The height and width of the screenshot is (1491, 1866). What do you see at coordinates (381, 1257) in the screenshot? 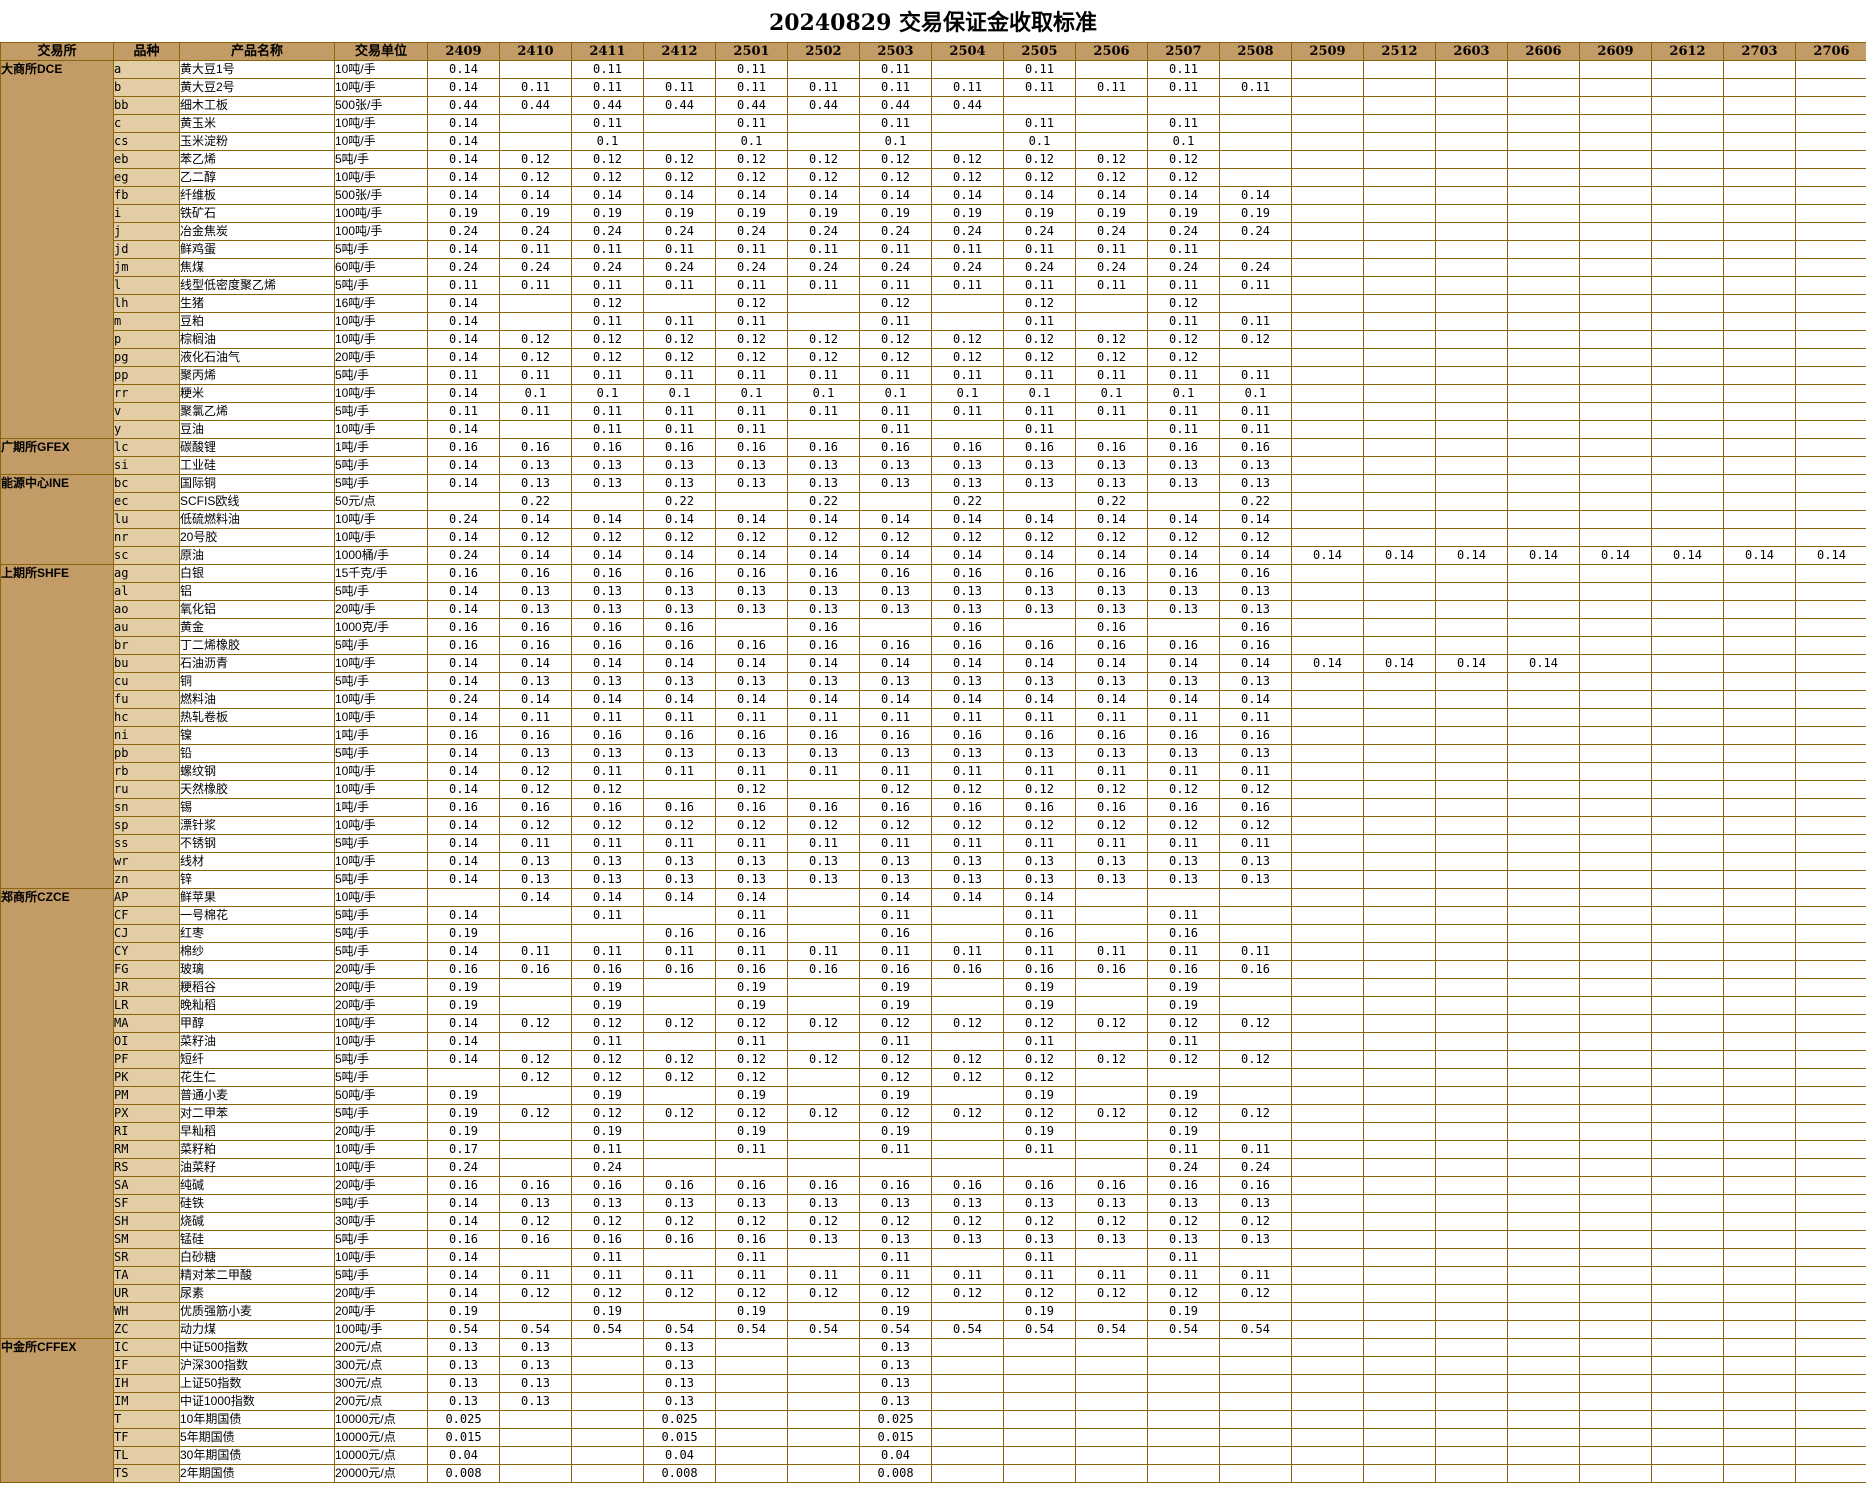
I see `trading-unit-cell: 10吨/手` at bounding box center [381, 1257].